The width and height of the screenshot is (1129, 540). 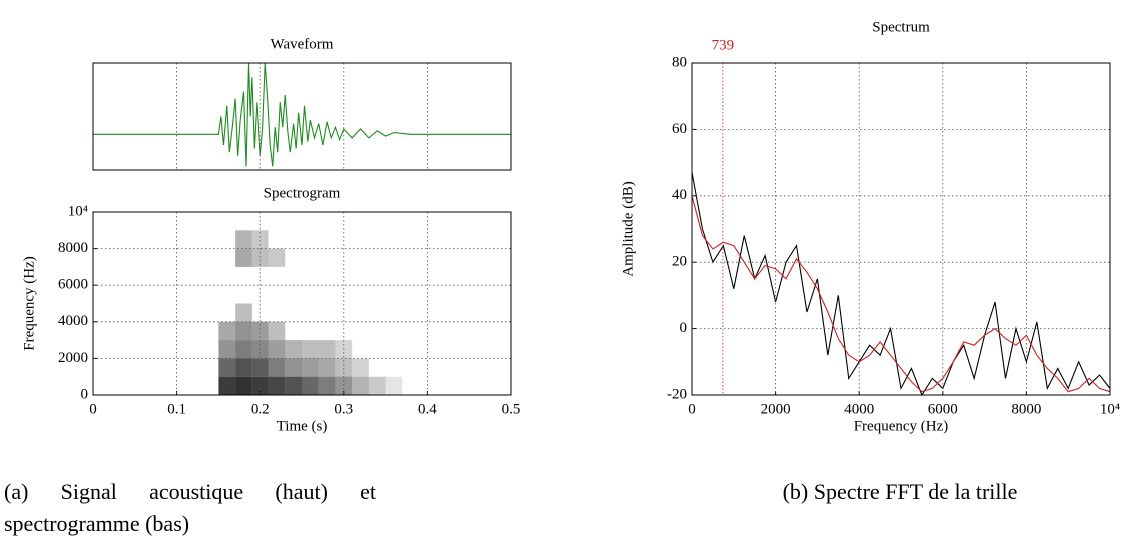 I want to click on x-tick-label: 4000, so click(x=859, y=409).